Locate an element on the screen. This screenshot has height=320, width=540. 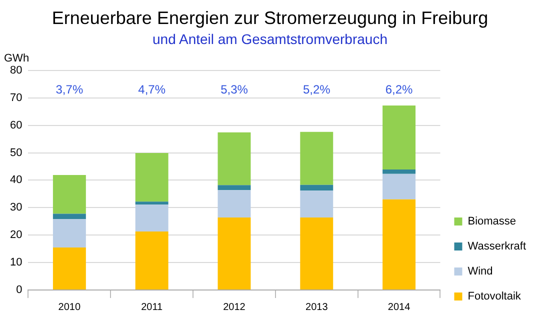
y-tick-label: 70 is located at coordinates (16, 98).